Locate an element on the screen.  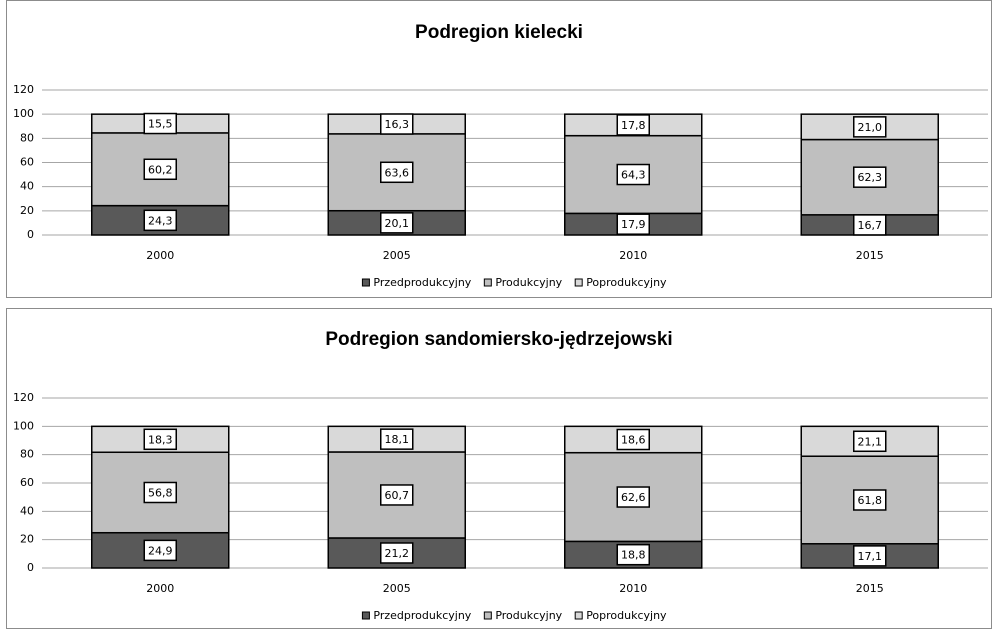
data-label: 21,2 is located at coordinates (397, 553).